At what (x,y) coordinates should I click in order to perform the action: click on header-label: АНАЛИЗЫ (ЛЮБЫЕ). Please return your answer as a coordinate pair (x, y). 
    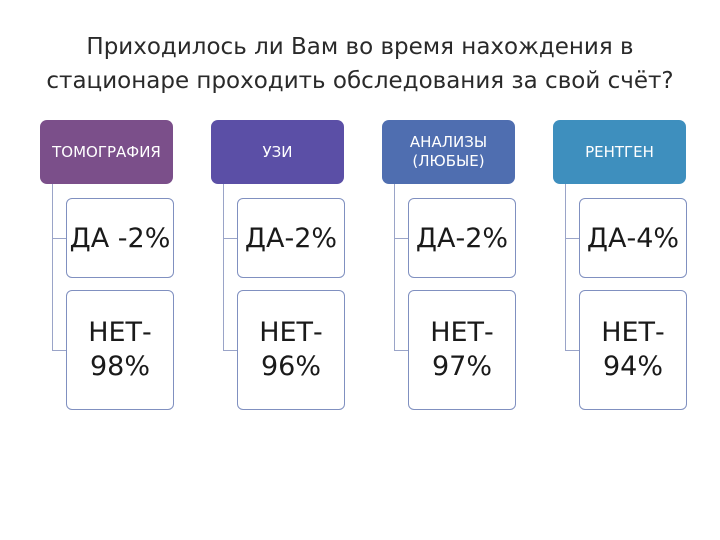
    Looking at the image, I should click on (448, 151).